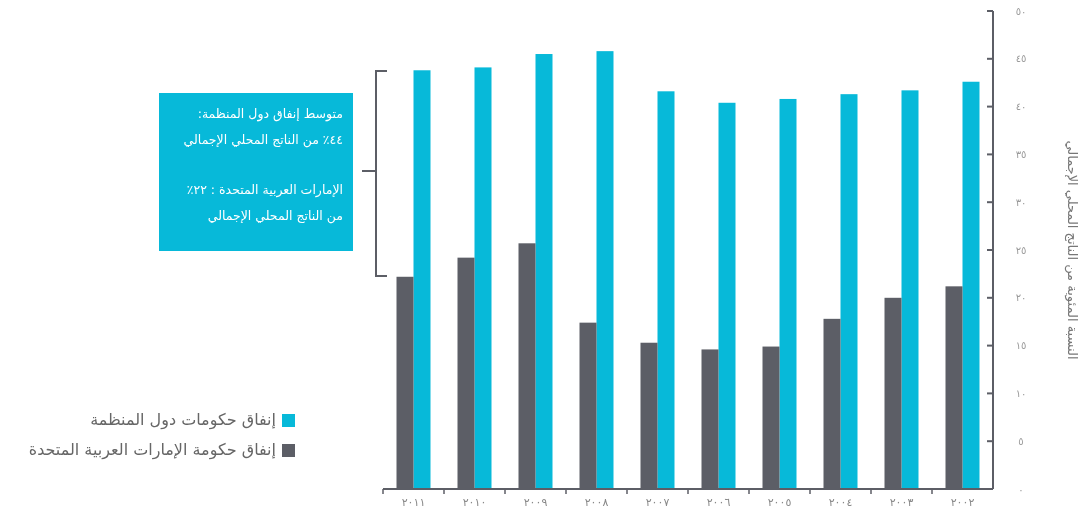 The width and height of the screenshot is (1087, 513). What do you see at coordinates (256, 172) in the screenshot?
I see `annotation-box: متوسط إنفاق دول المنظمة: ٤٤٪ من الناتج المحلي الإجمالي الإمارات العربية المتحدة : ٢٢٪ من الناتج المحلي الإجمالي` at bounding box center [256, 172].